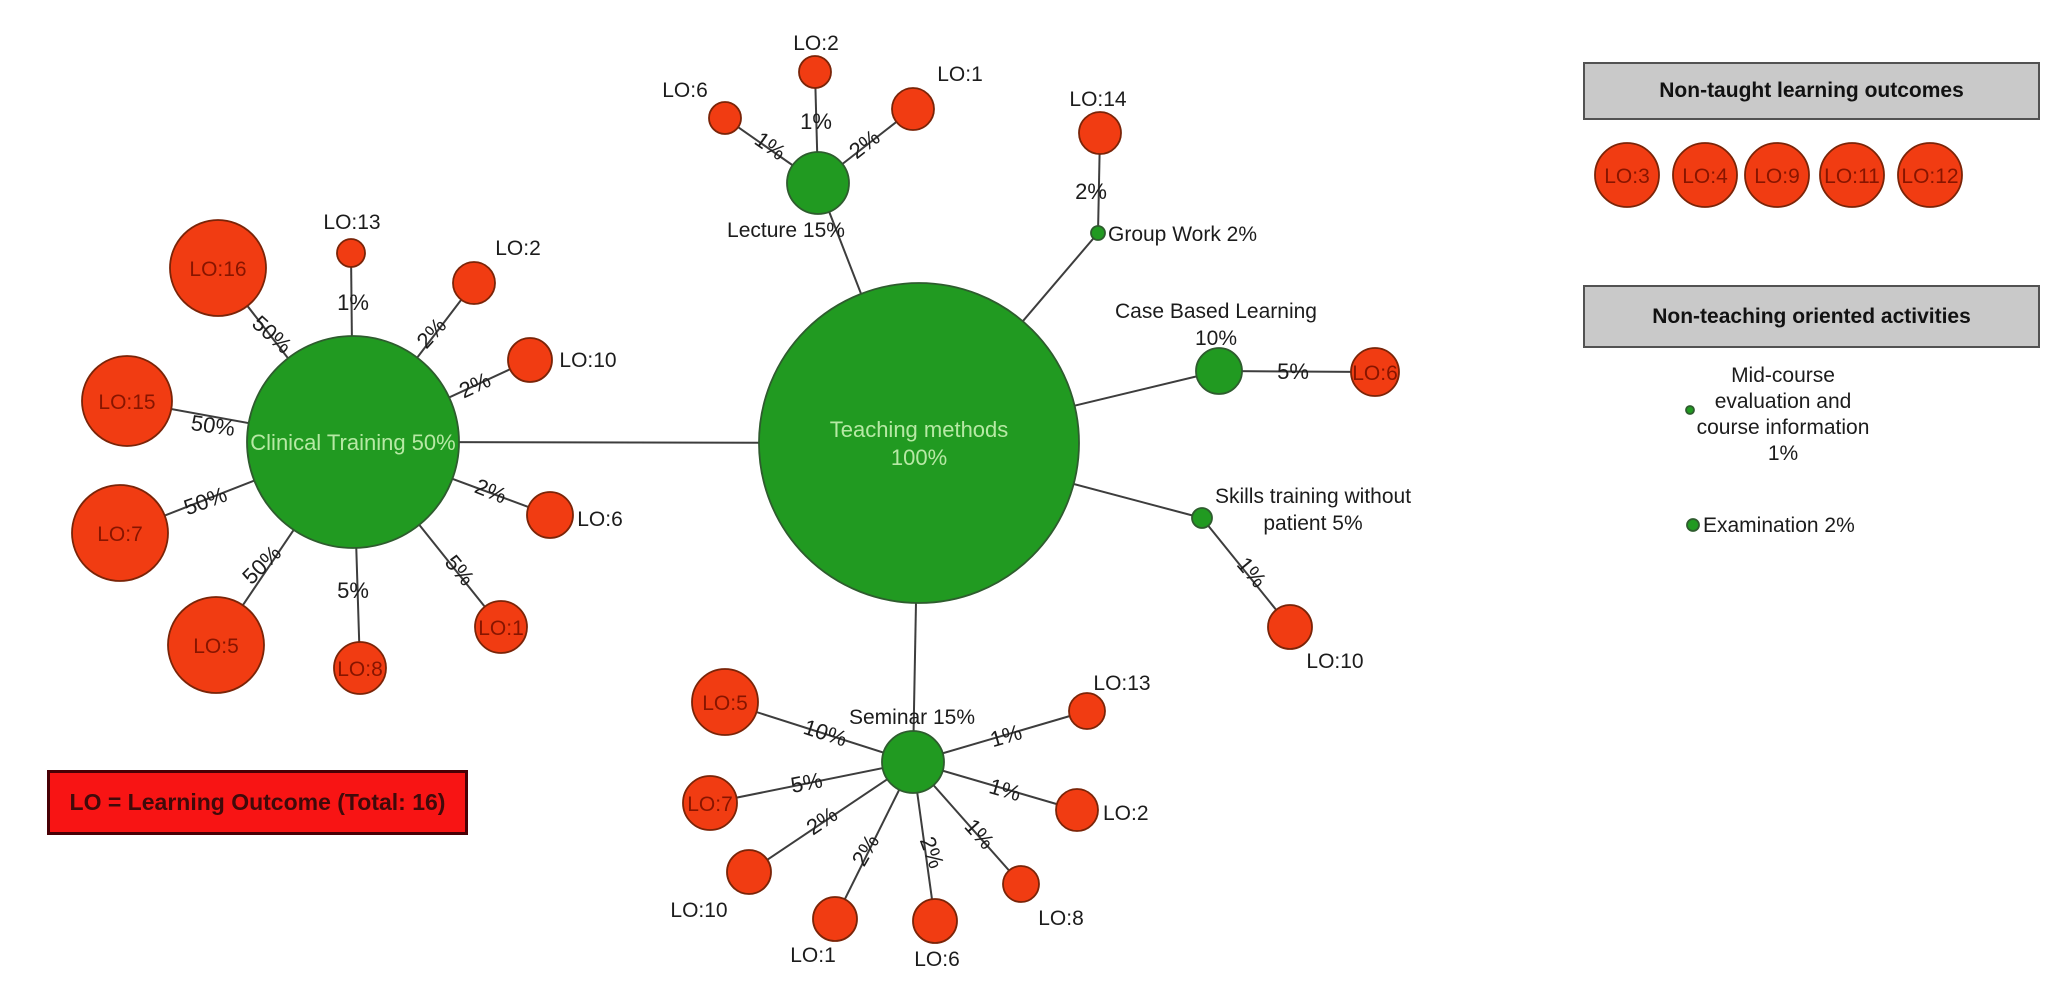 This screenshot has width=2059, height=1001. Describe the element at coordinates (530, 360) in the screenshot. I see `node-ct-lo10-circle` at that location.